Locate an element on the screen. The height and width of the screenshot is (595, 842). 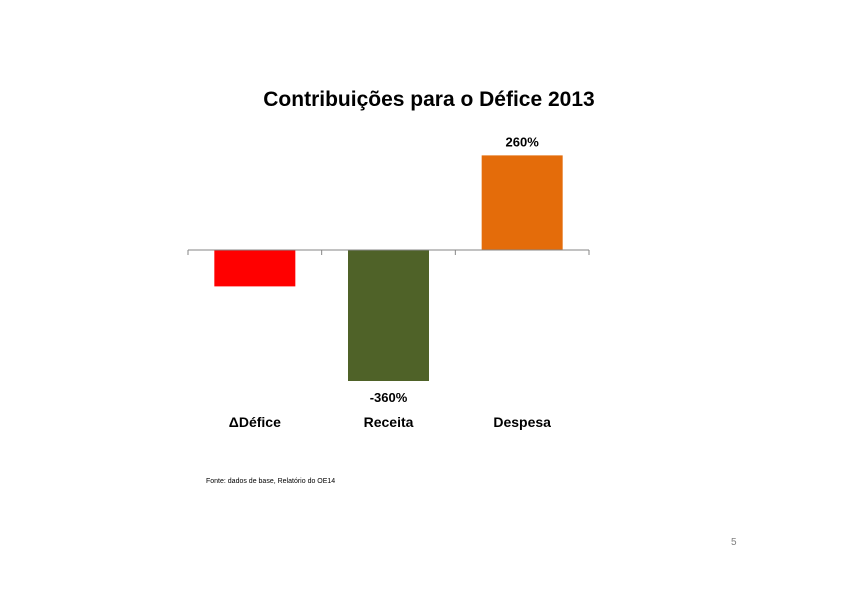
source-note: Fonte: dados de base, Relatório do OE14 is located at coordinates (271, 481).